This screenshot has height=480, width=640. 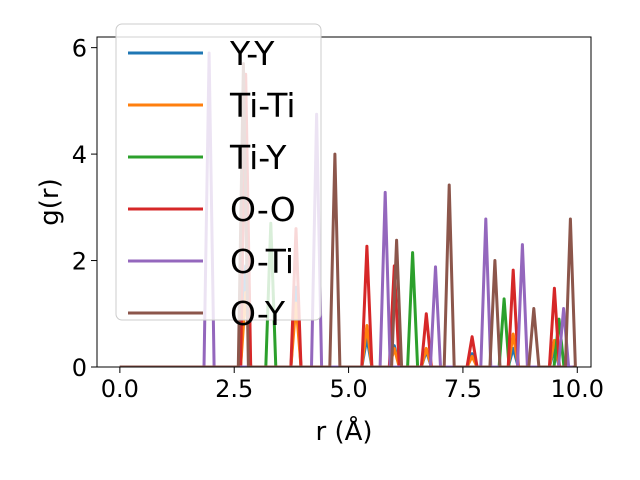 What do you see at coordinates (258, 313) in the screenshot?
I see `legend-label-o-y: O-Y` at bounding box center [258, 313].